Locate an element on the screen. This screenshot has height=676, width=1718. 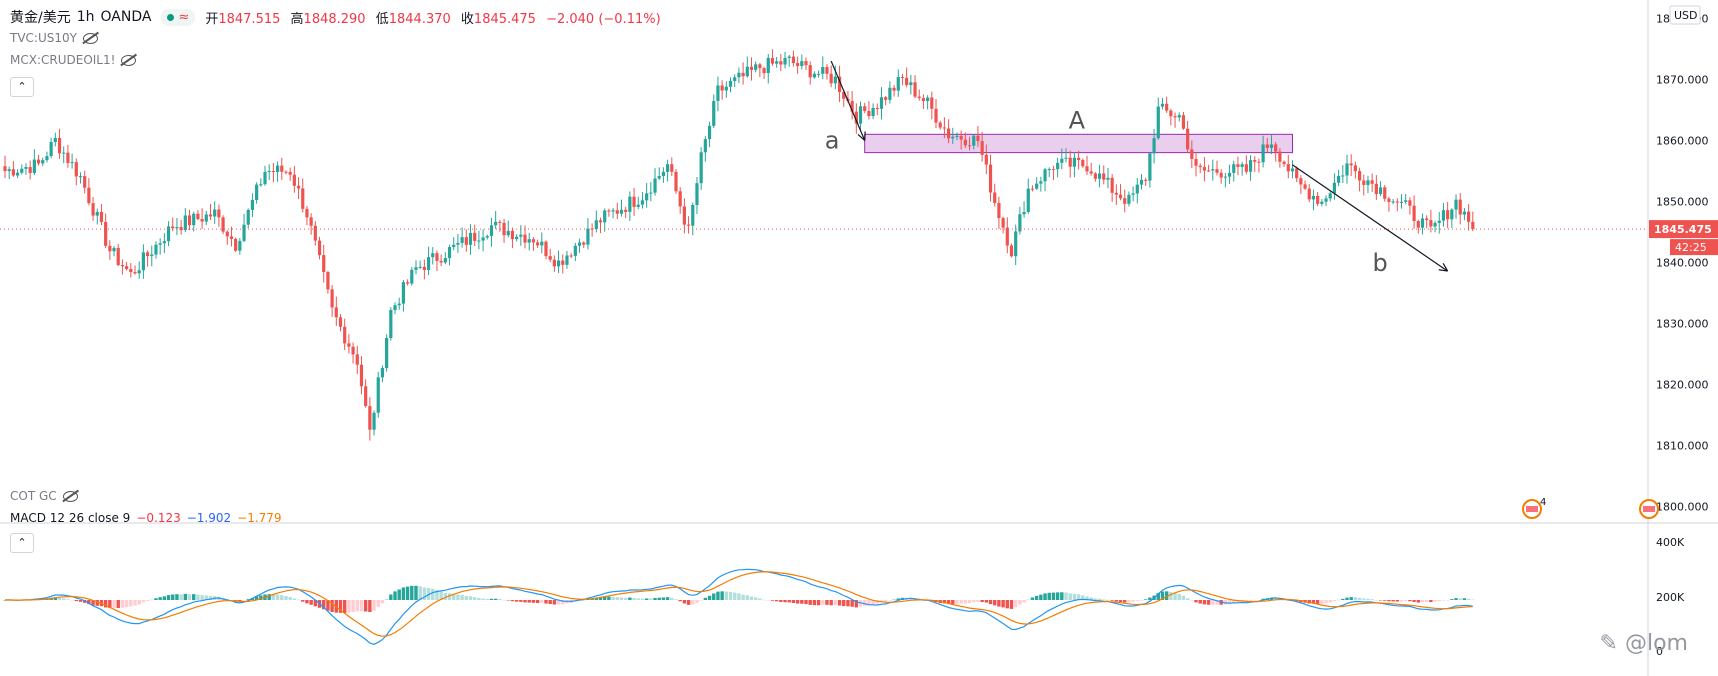
study-us10y: TVC:US10Y is located at coordinates (54, 38).